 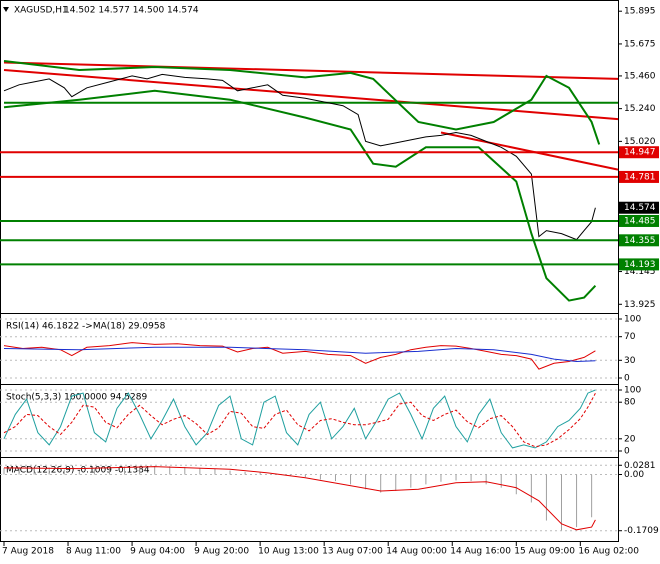 What do you see at coordinates (416, 552) in the screenshot?
I see `x-tick-label: 14 Aug 00:00` at bounding box center [416, 552].